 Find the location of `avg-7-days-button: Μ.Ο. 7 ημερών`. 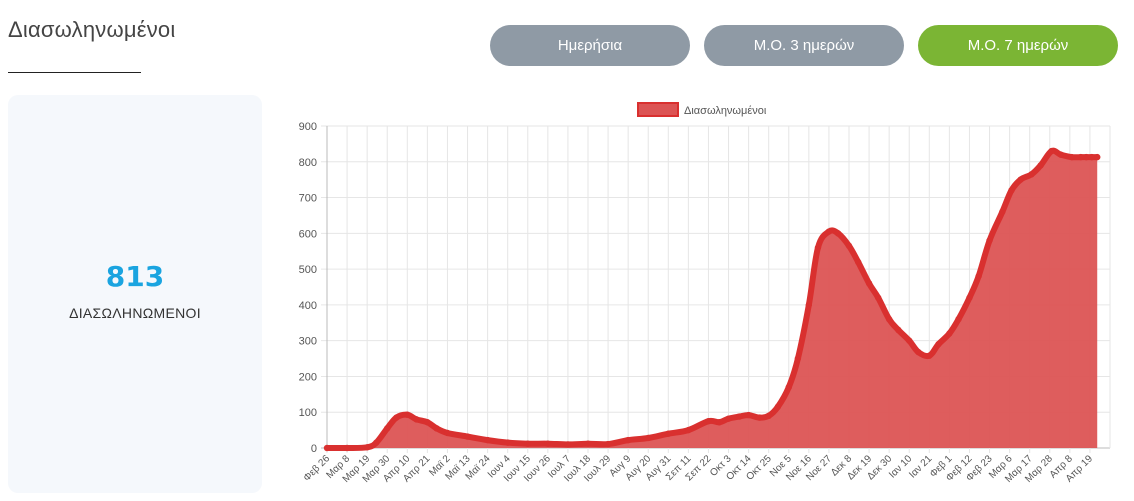

avg-7-days-button: Μ.Ο. 7 ημερών is located at coordinates (1018, 45).